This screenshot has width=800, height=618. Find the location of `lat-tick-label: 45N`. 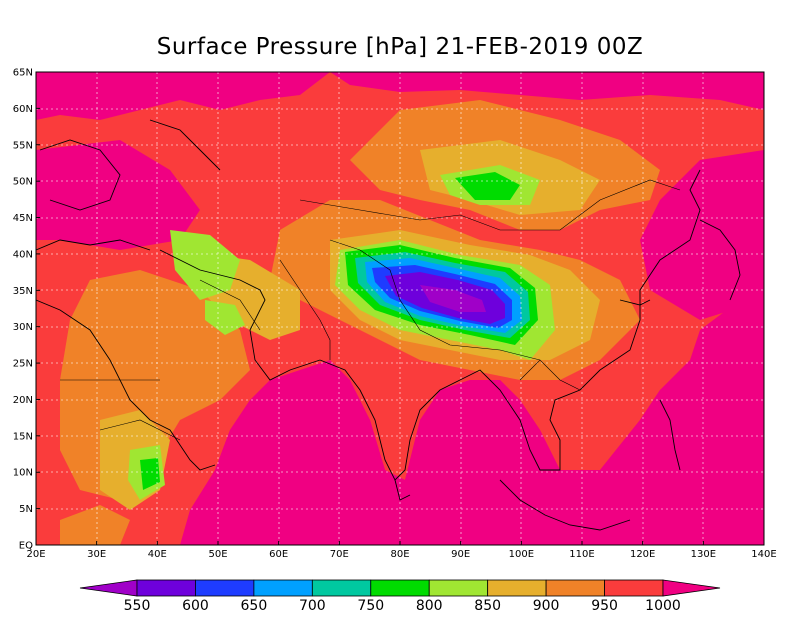

lat-tick-label: 45N is located at coordinates (23, 218).